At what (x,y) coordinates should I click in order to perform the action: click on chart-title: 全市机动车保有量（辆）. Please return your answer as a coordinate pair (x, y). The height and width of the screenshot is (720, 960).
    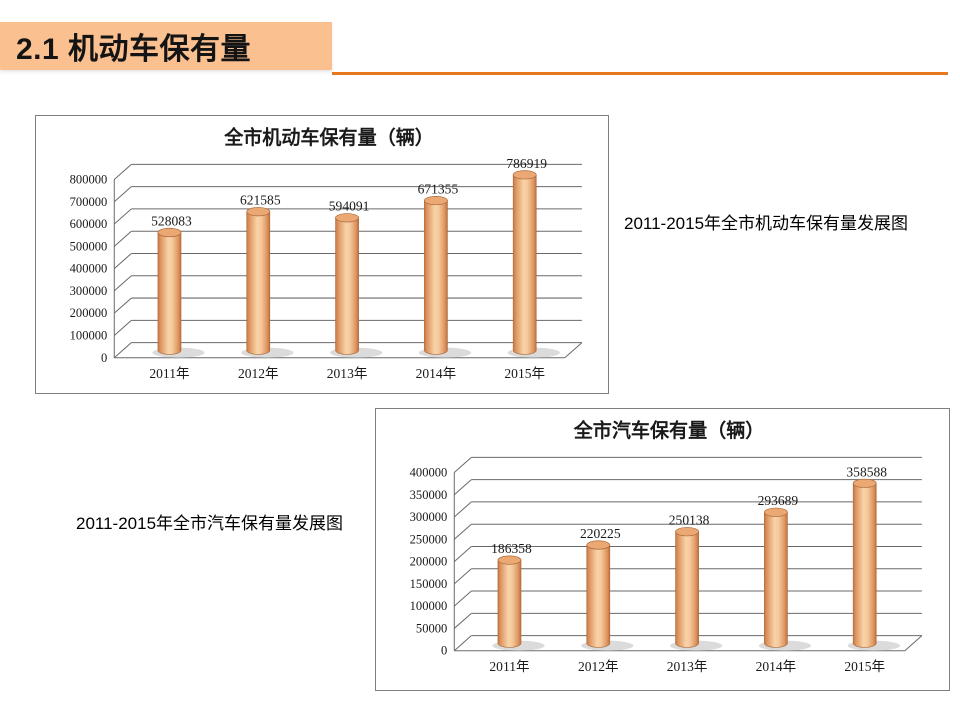
    Looking at the image, I should click on (328, 137).